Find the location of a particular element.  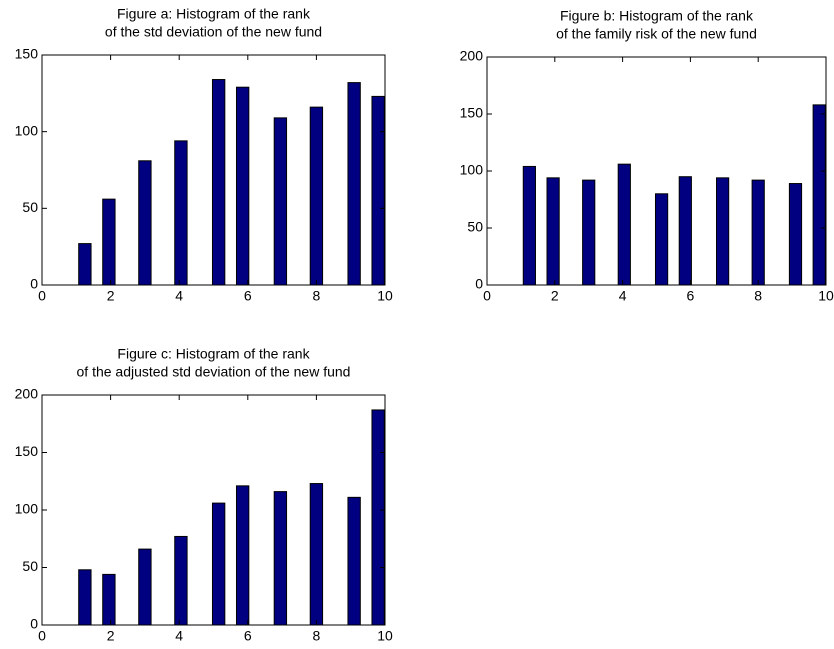

chart-title: of the std deviation of the new fund is located at coordinates (213, 32).